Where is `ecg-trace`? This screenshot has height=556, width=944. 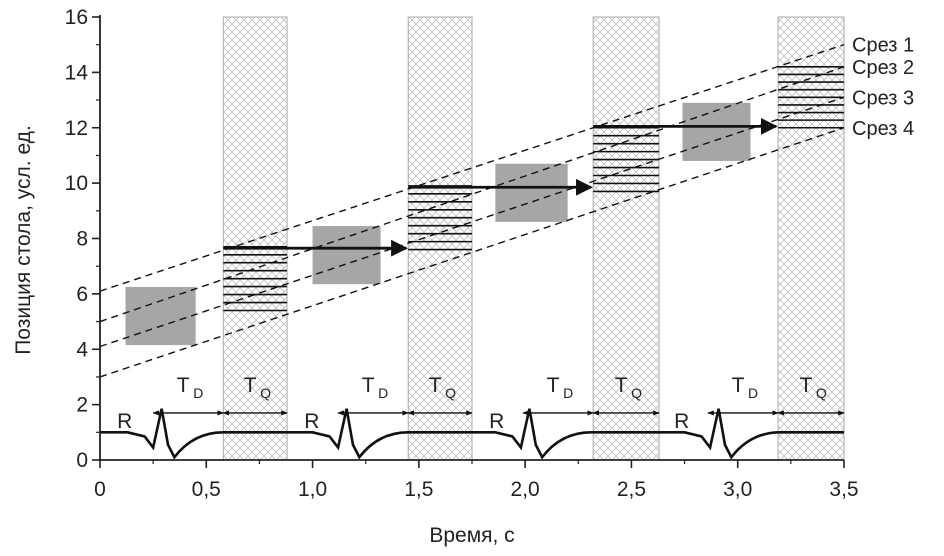 ecg-trace is located at coordinates (472, 434).